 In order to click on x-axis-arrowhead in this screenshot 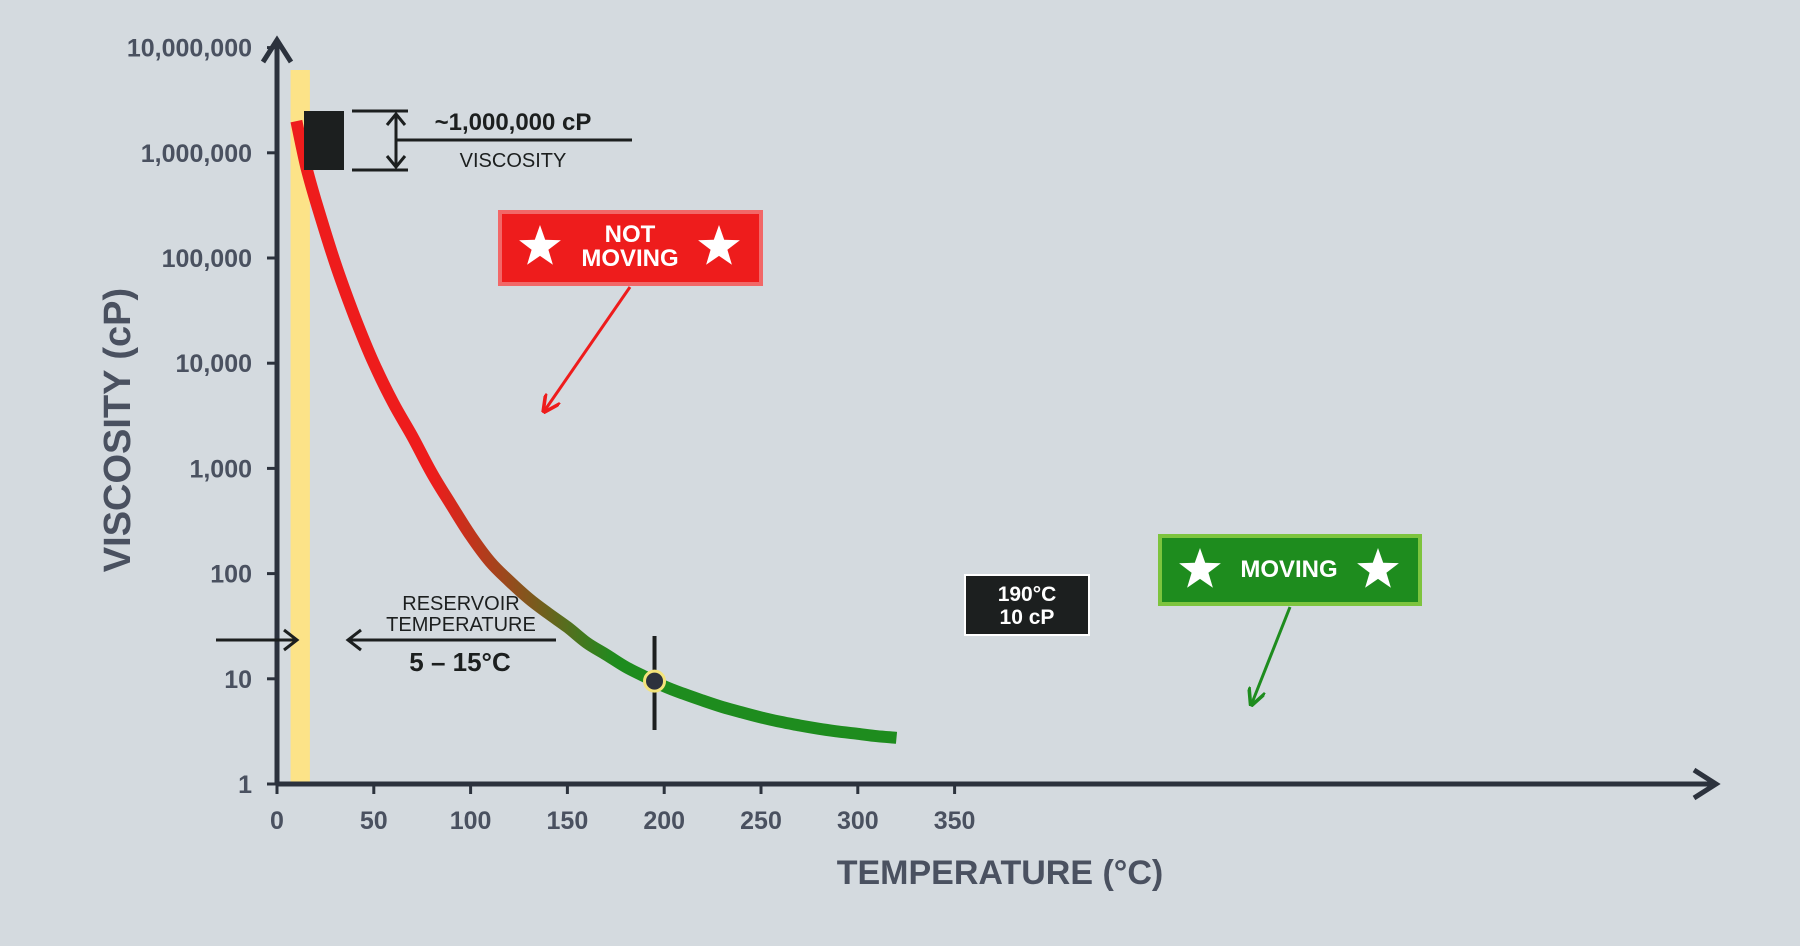, I will do `click(1706, 784)`.